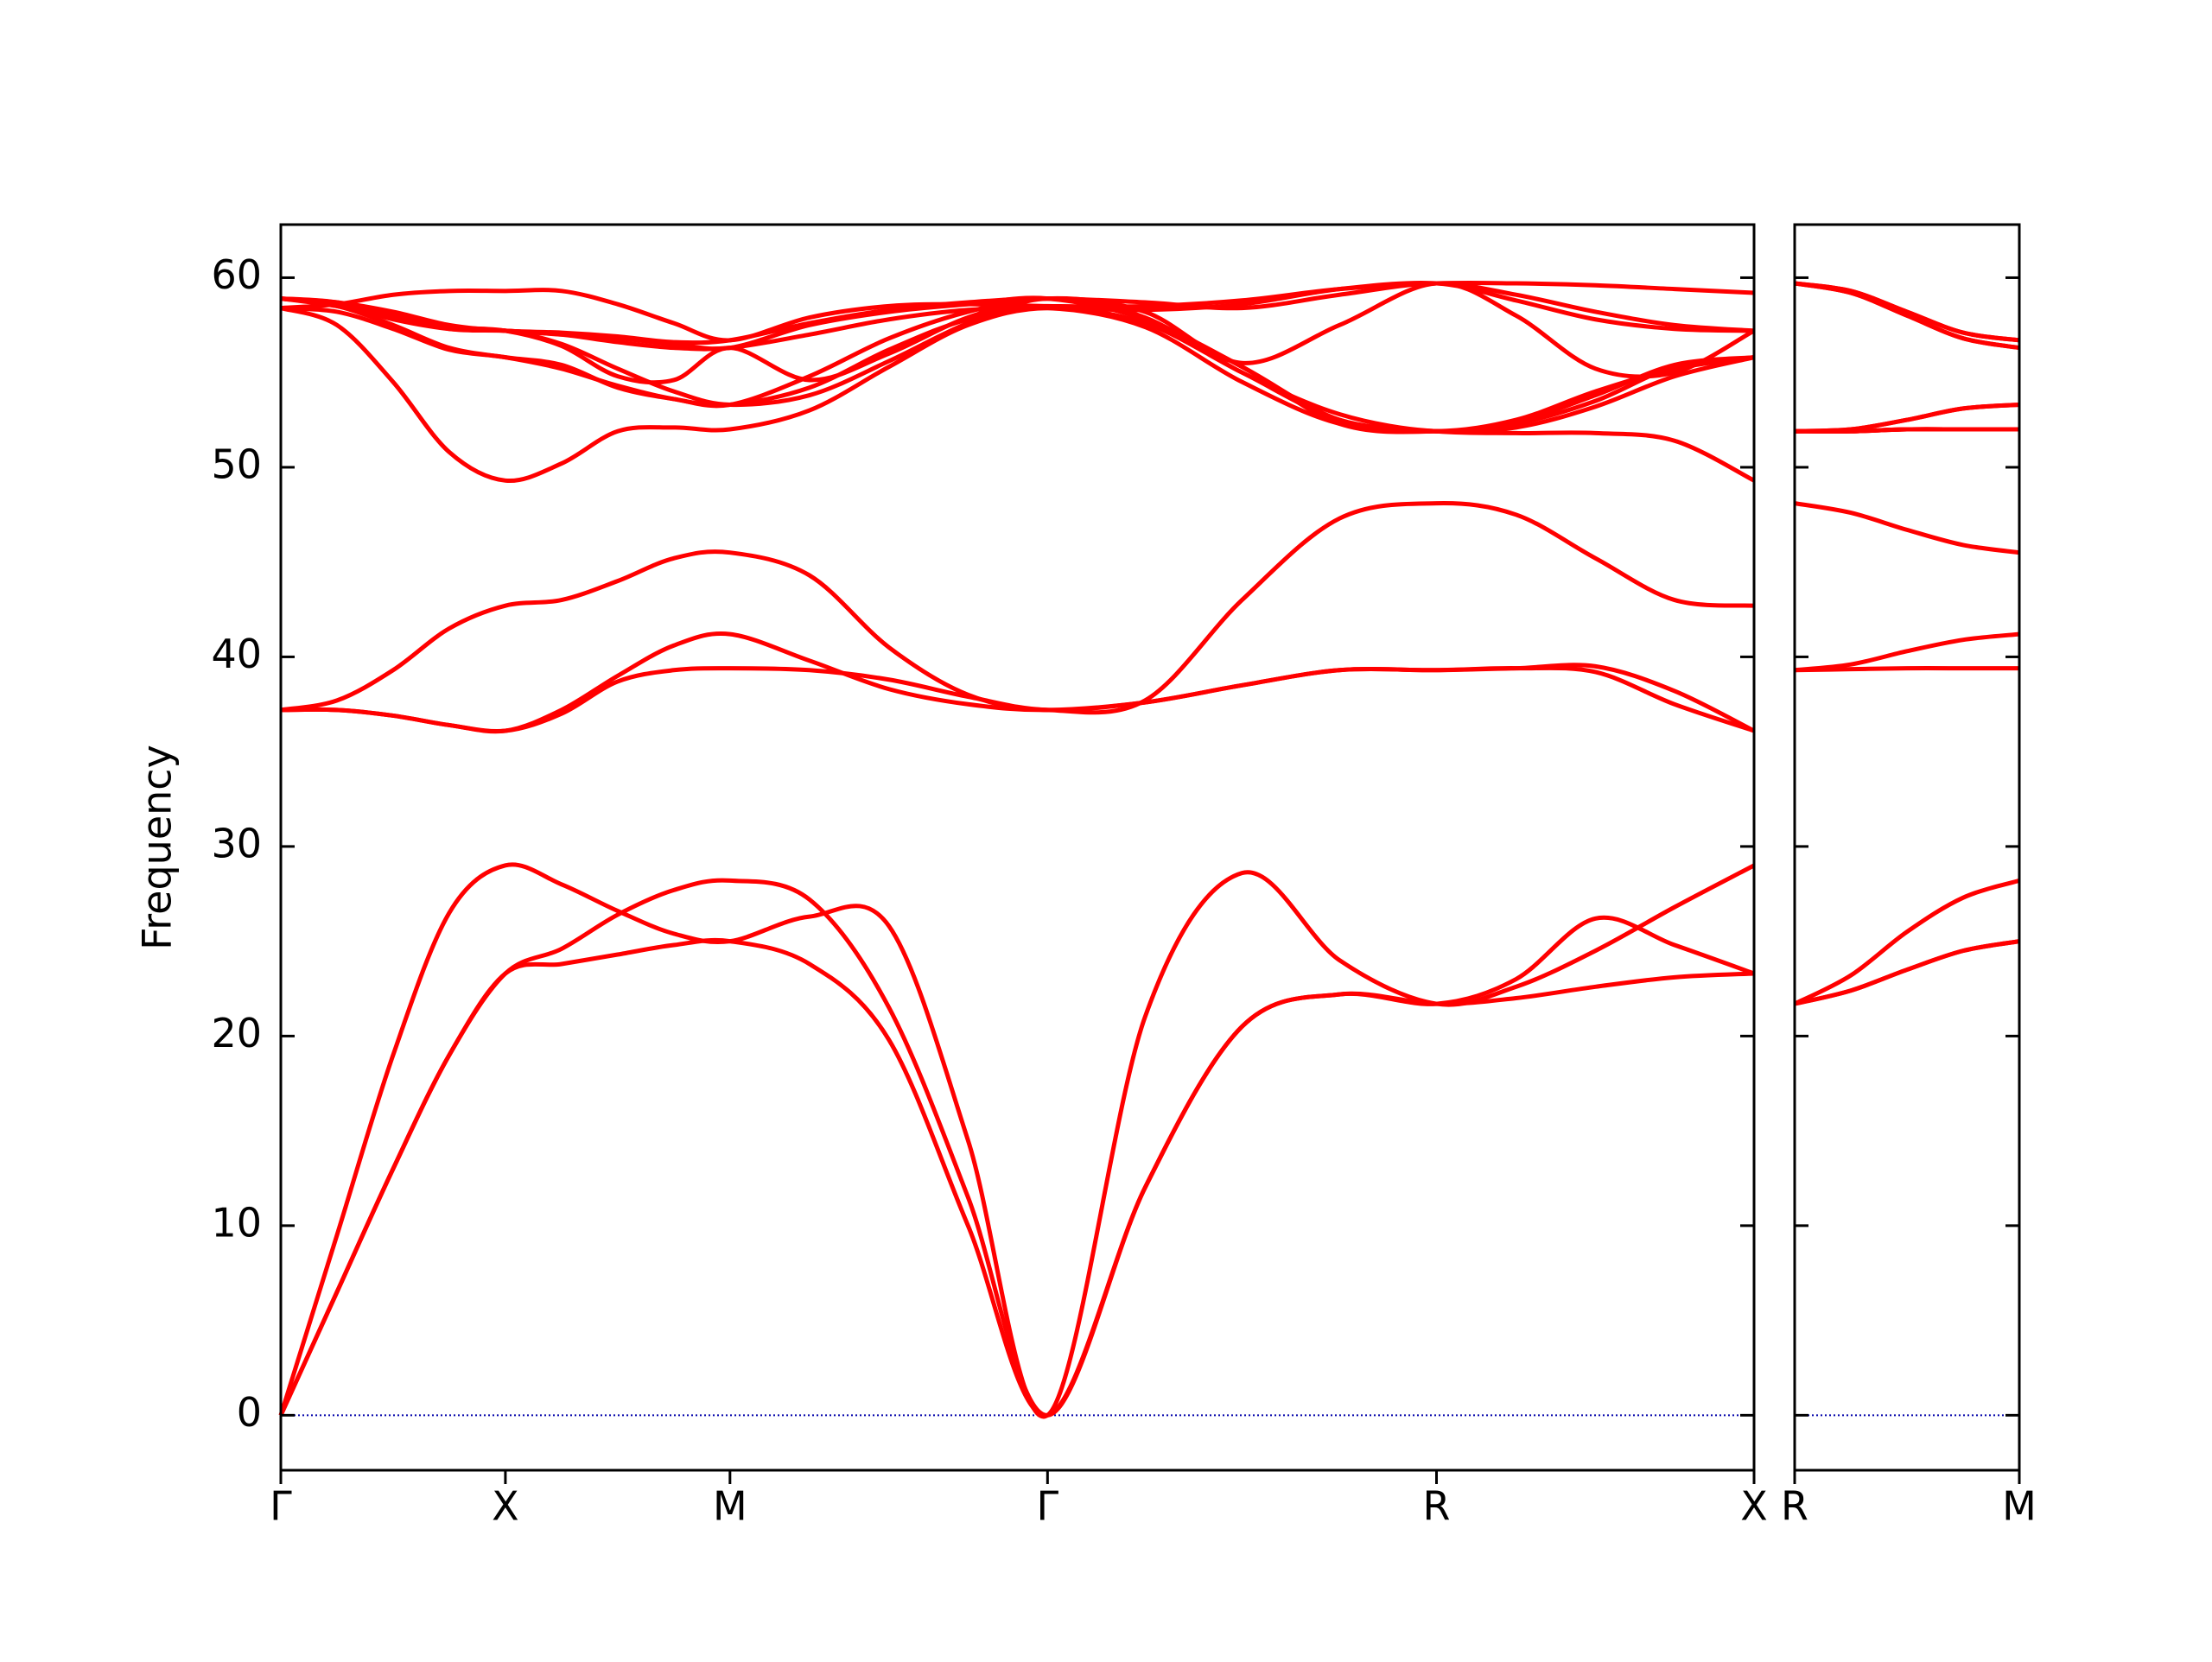 Image resolution: width=2212 pixels, height=1662 pixels. I want to click on y-tick-label: 30, so click(236, 843).